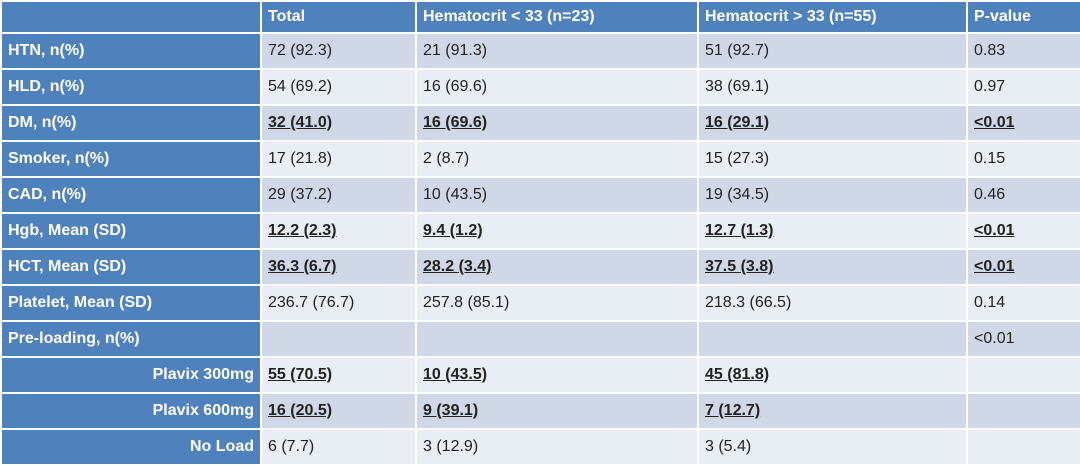 The image size is (1080, 466). What do you see at coordinates (338, 123) in the screenshot?
I see `cell: 32 (41.0)` at bounding box center [338, 123].